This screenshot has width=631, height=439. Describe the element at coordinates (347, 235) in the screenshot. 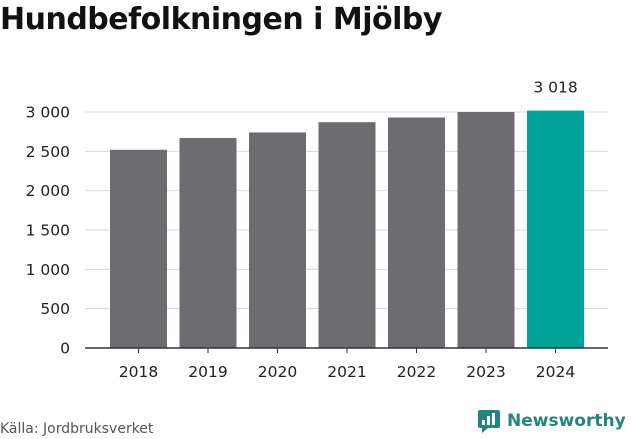

I see `bar-2021` at that location.